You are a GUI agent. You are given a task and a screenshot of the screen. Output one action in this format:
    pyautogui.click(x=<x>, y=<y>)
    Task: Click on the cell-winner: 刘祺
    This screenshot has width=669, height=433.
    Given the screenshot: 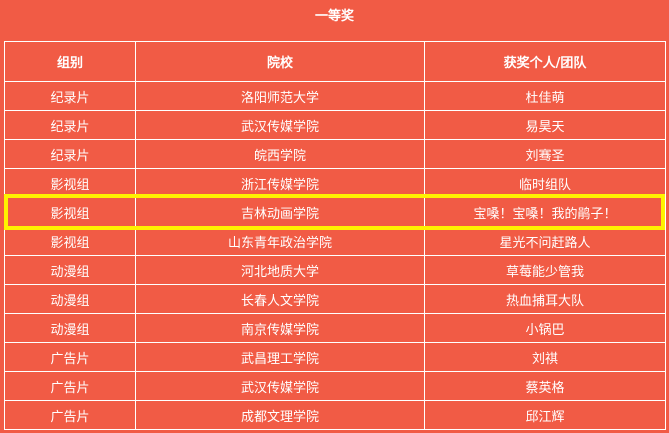 What is the action you would take?
    pyautogui.click(x=545, y=357)
    